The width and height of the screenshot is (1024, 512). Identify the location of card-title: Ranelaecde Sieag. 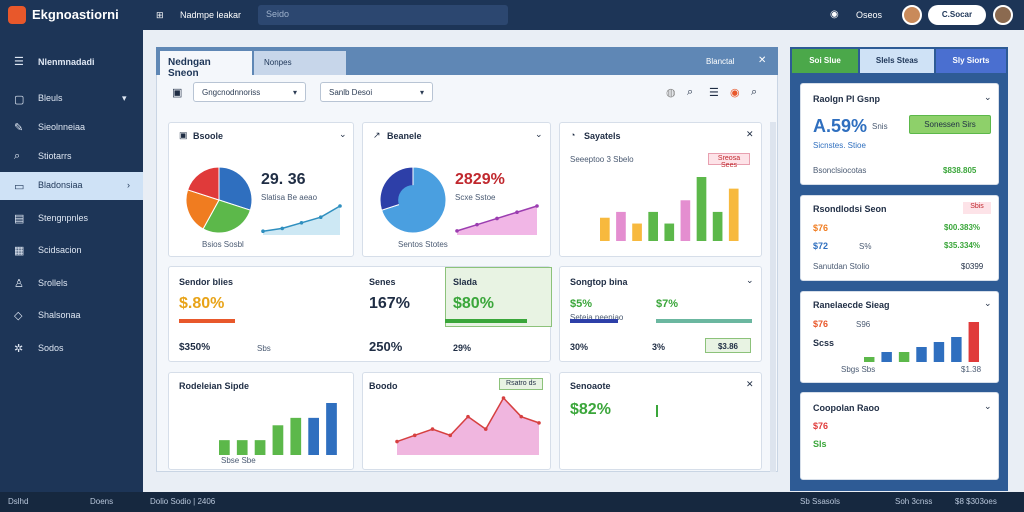
(851, 305).